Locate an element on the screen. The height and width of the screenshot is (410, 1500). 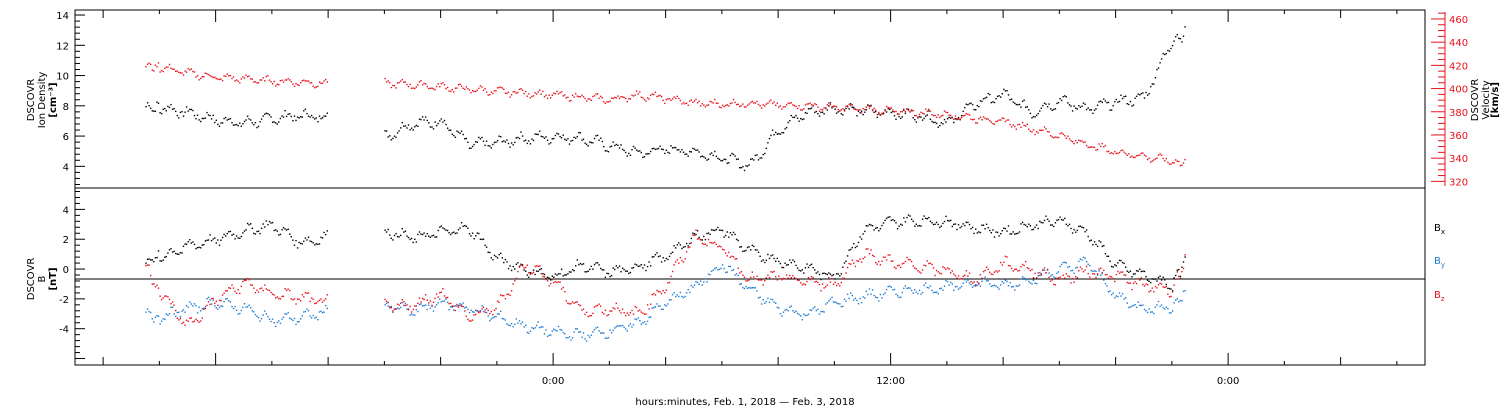
top-right-ylabel-line1: DSCOVR is located at coordinates (1475, 100).